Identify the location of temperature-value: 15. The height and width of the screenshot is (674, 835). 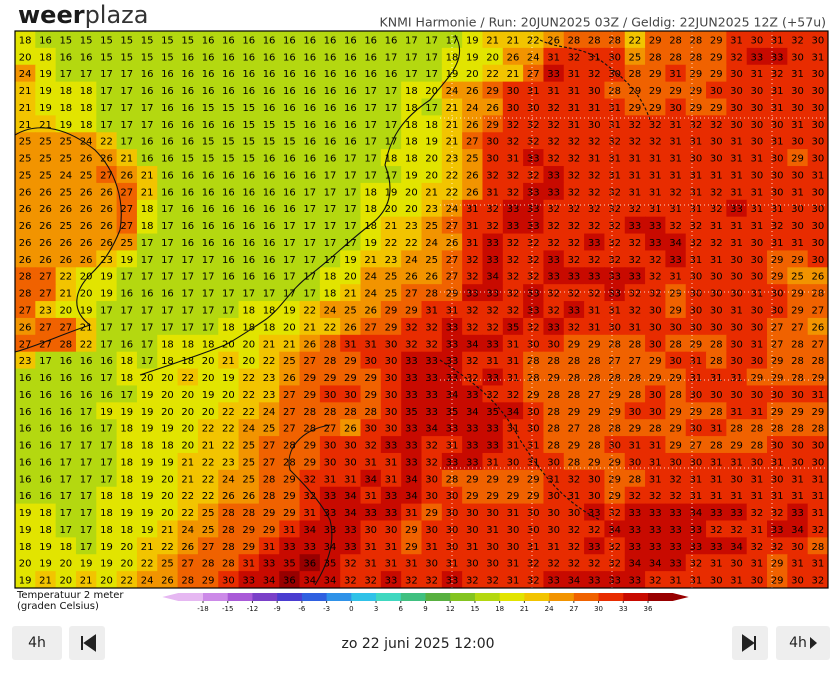
(65, 40).